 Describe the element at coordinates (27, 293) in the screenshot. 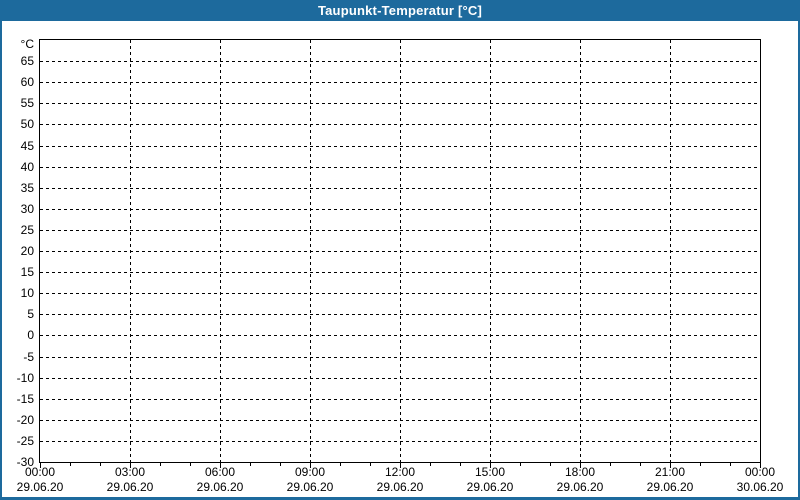

I see `y-axis-label: 10` at that location.